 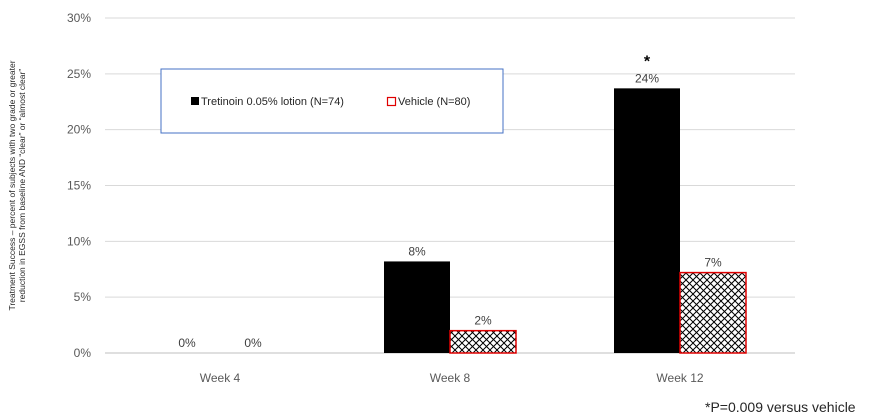 What do you see at coordinates (272, 102) in the screenshot?
I see `legend-label-tretinoin: Tretinoin 0.05% lotion (N=74)` at bounding box center [272, 102].